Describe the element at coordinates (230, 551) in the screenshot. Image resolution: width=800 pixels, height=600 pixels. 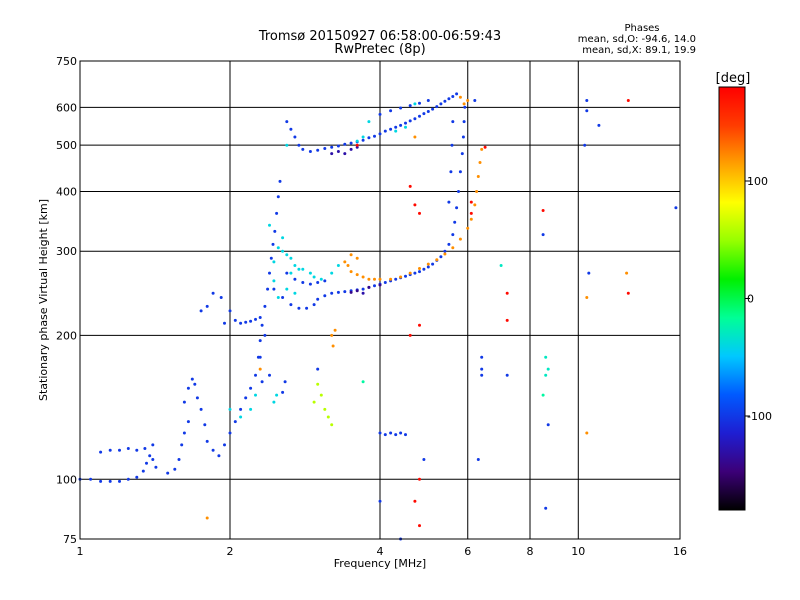
I see `x-tick-label: 2` at that location.